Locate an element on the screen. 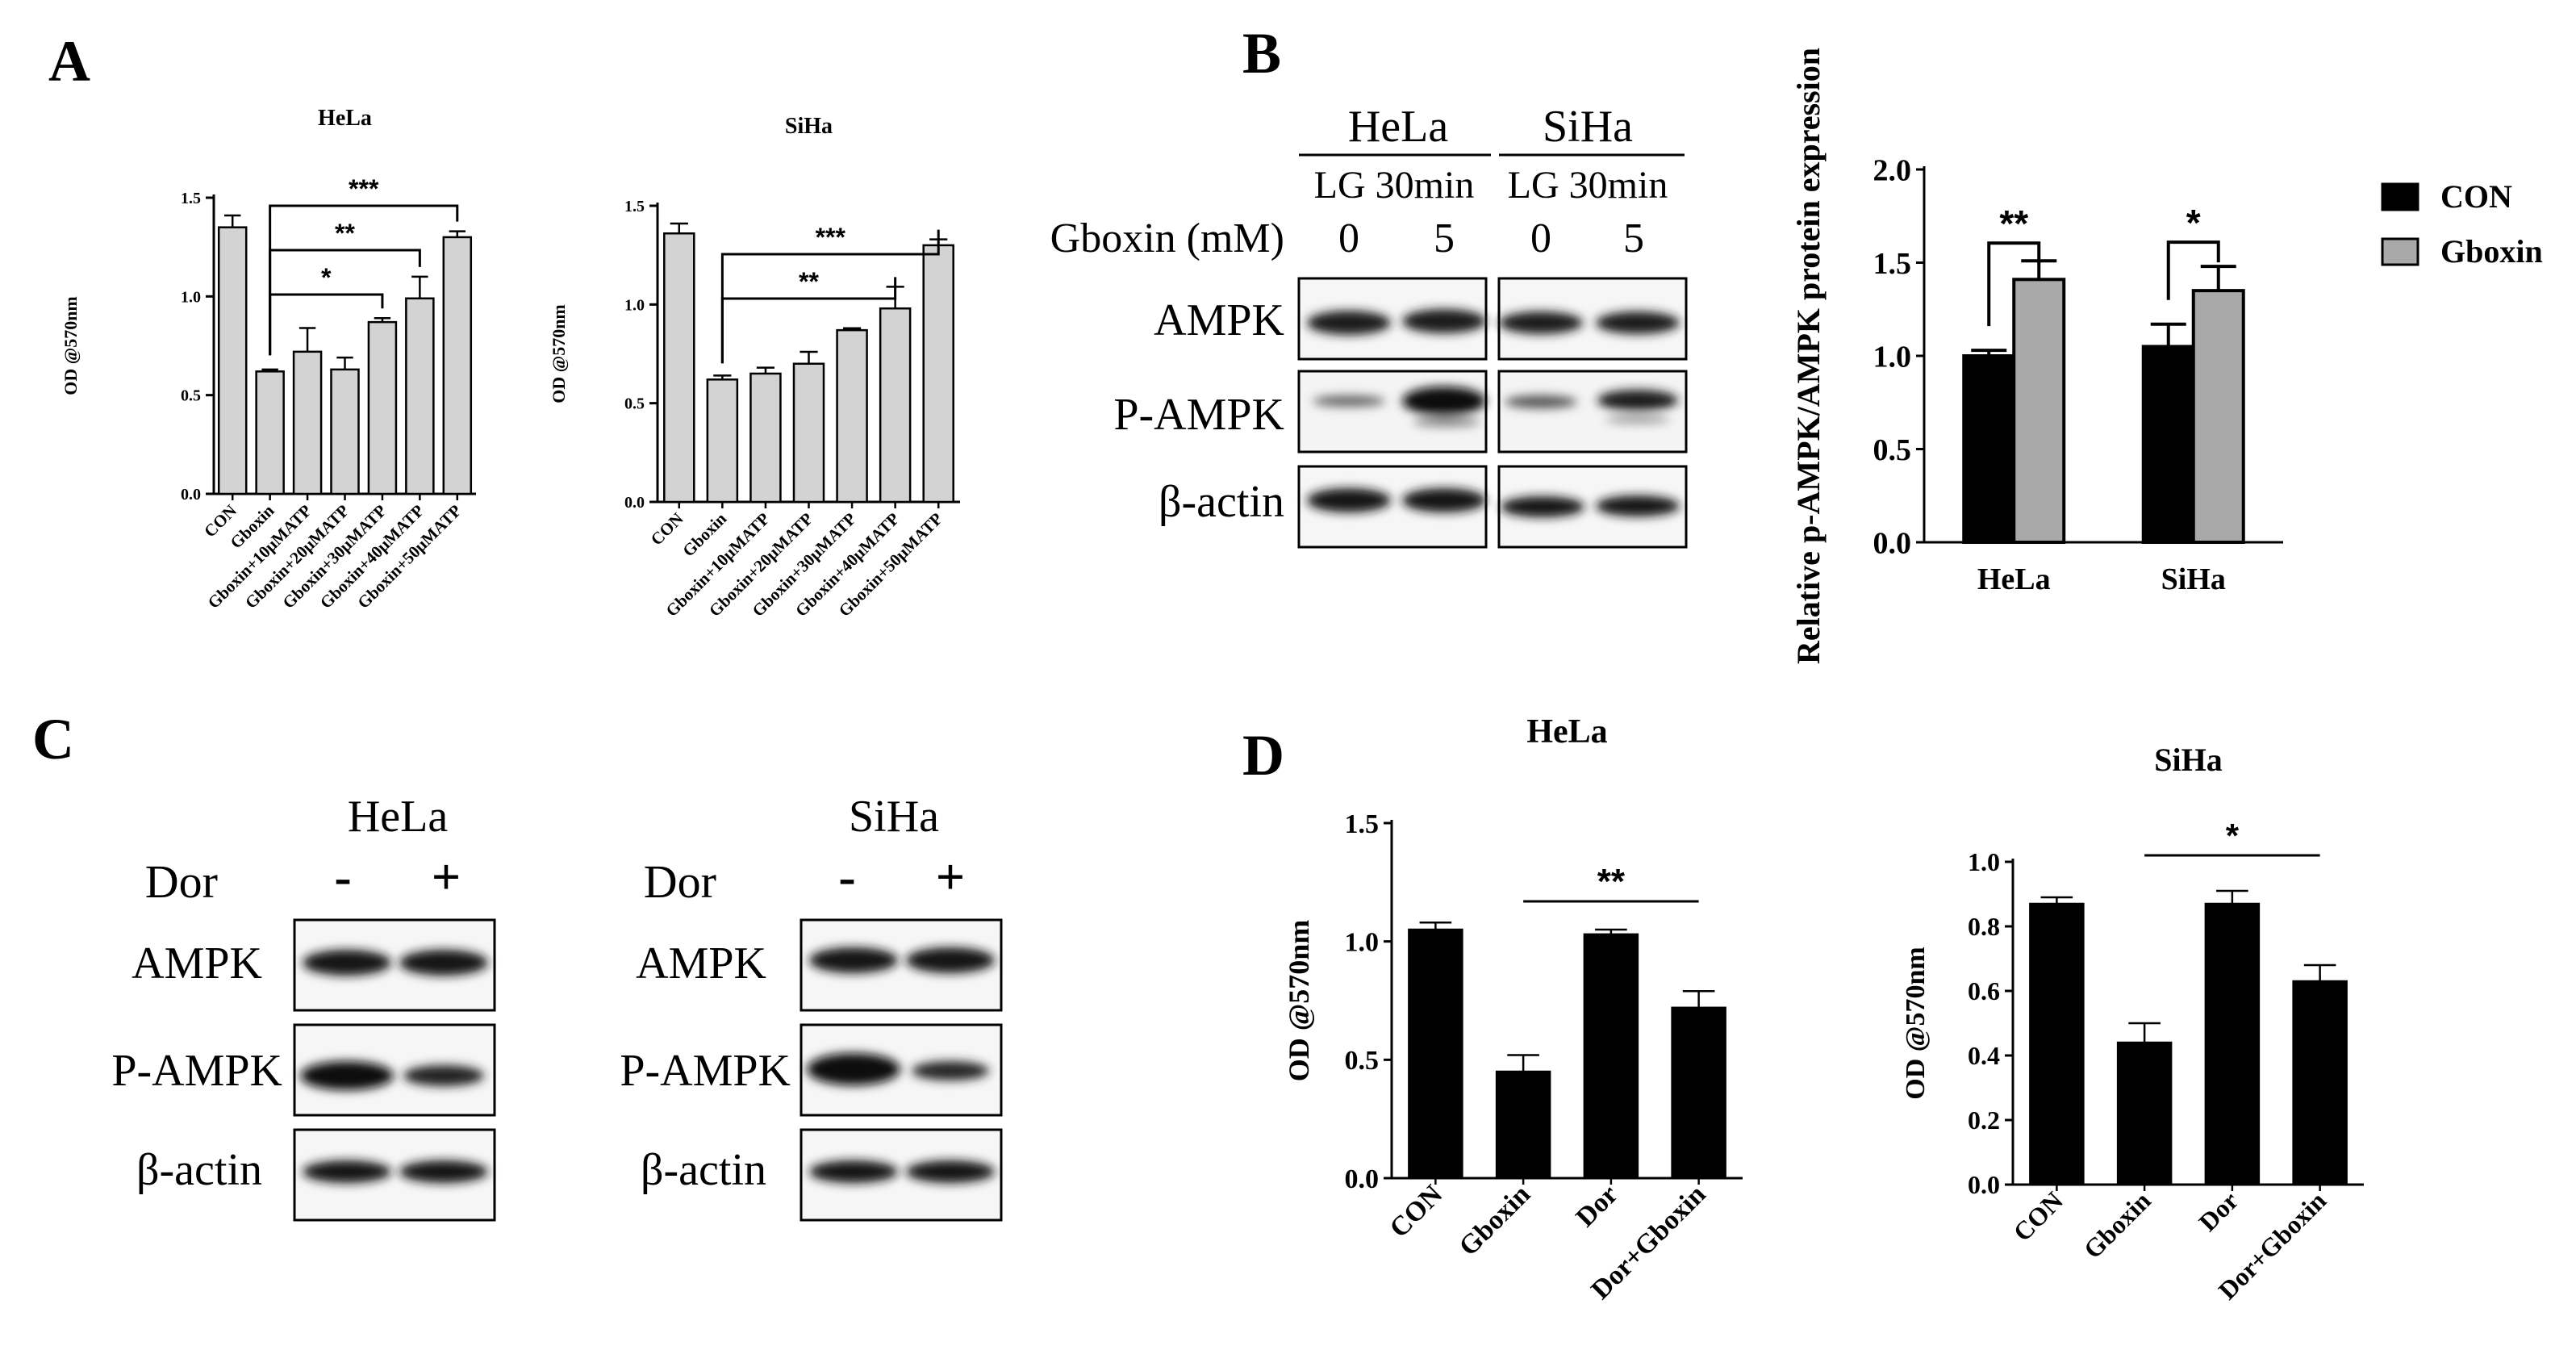 The width and height of the screenshot is (2576, 1371). y-tick-label: 0.8 is located at coordinates (1984, 926).